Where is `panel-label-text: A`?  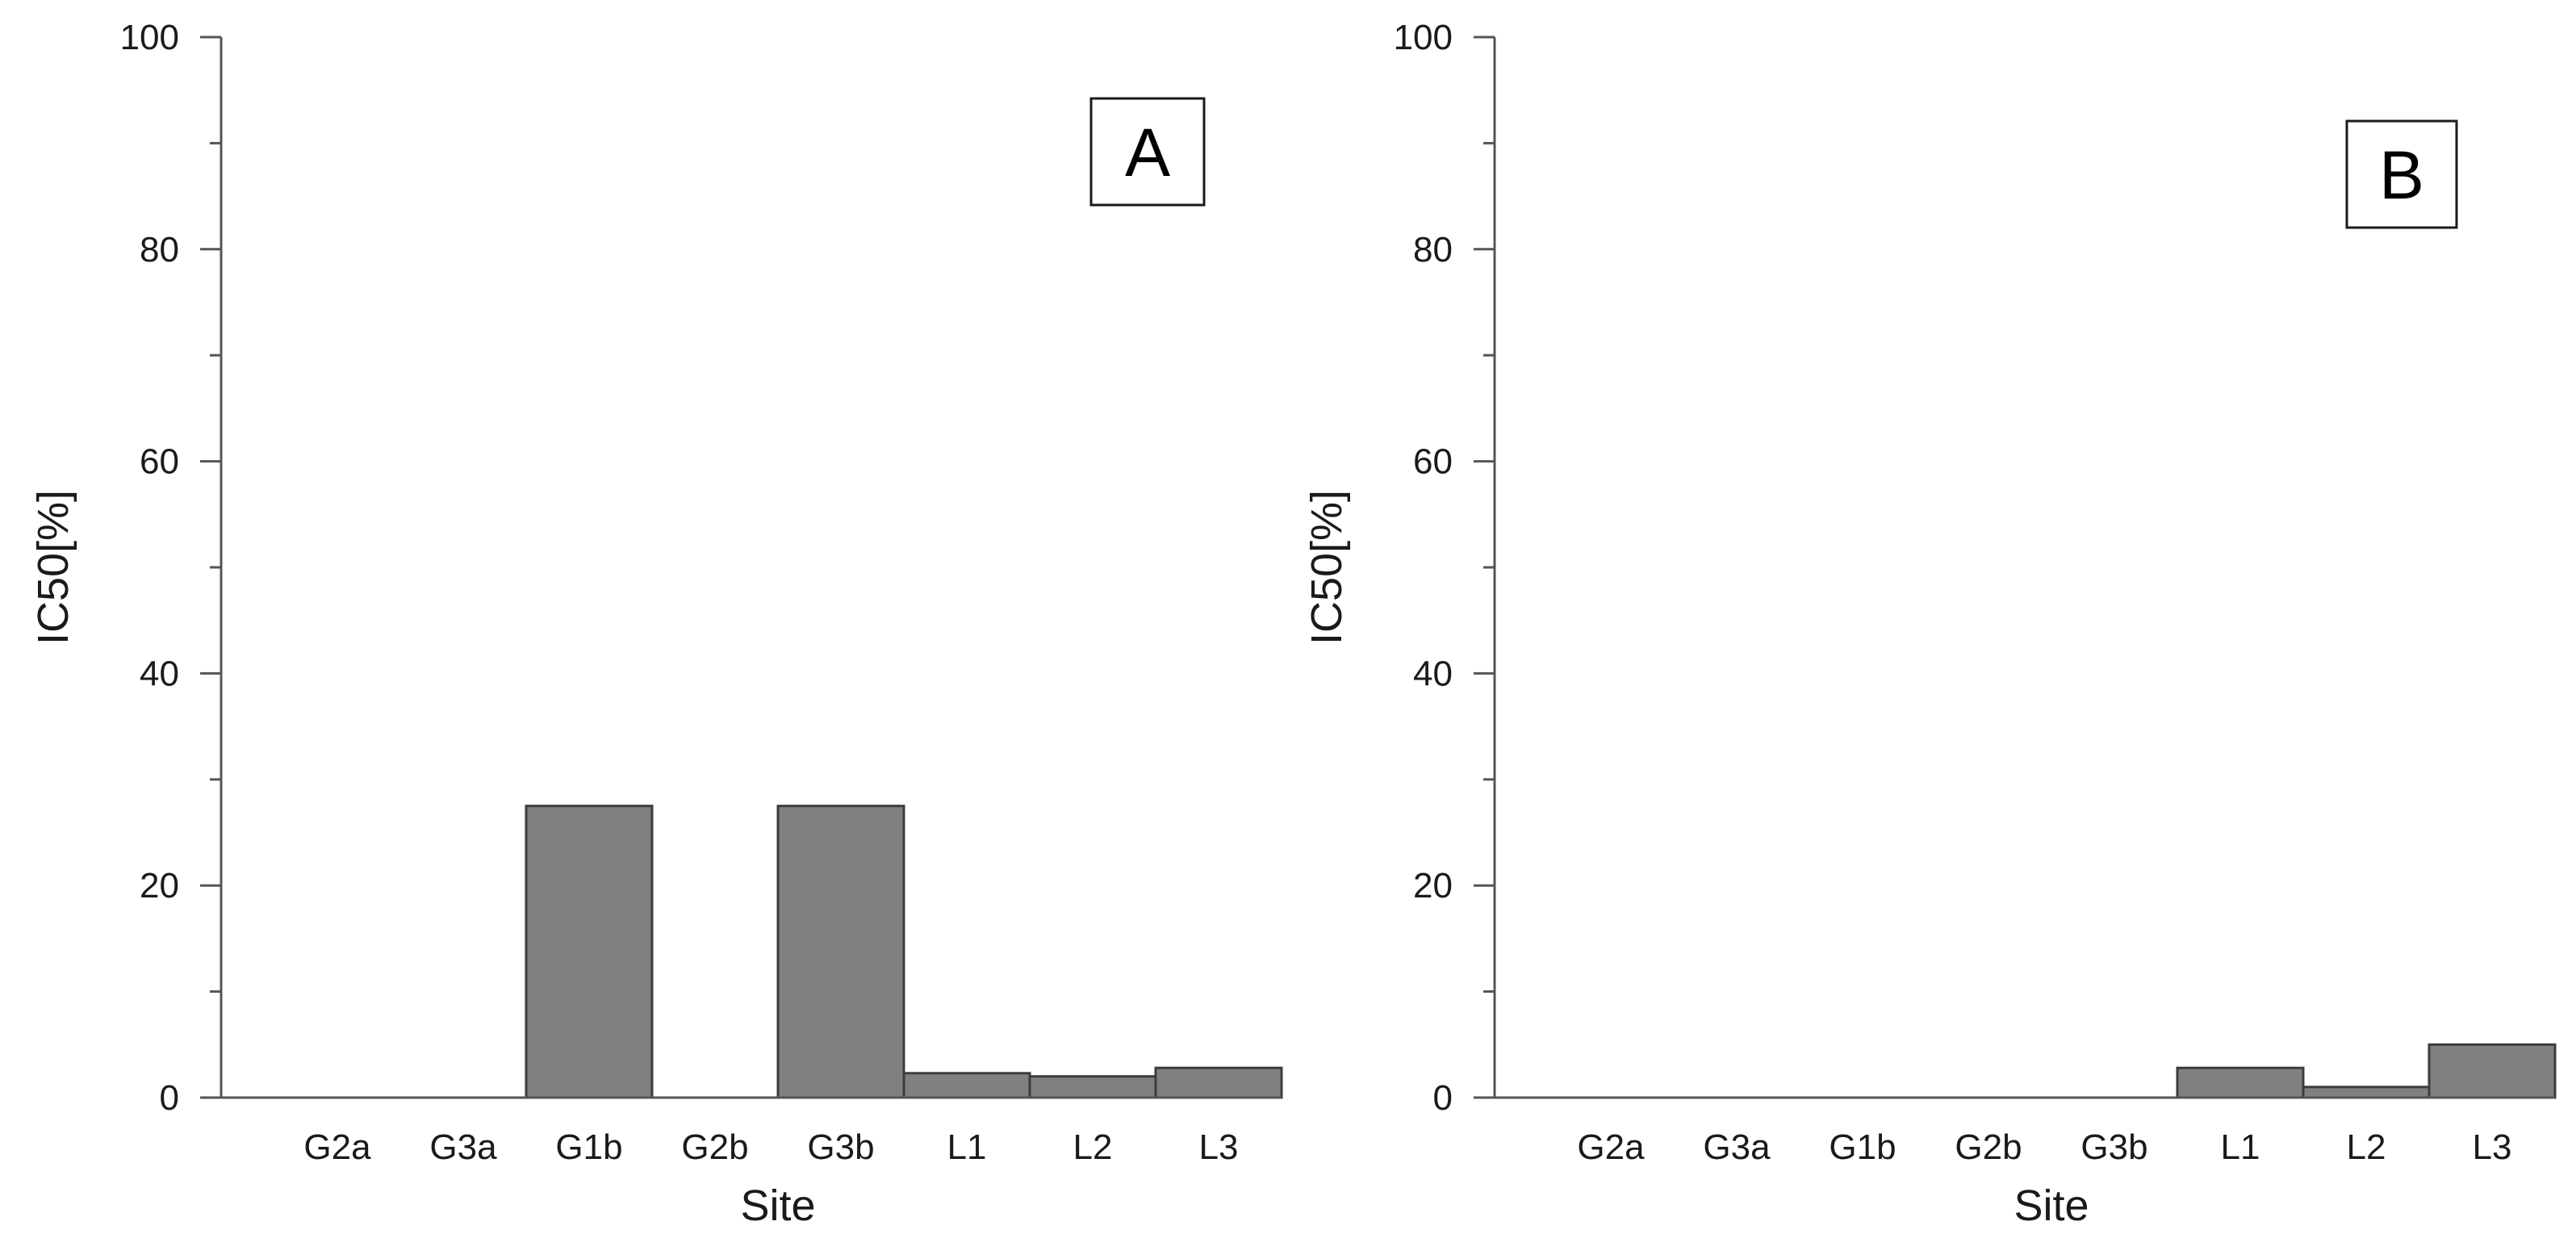 panel-label-text: A is located at coordinates (1147, 152).